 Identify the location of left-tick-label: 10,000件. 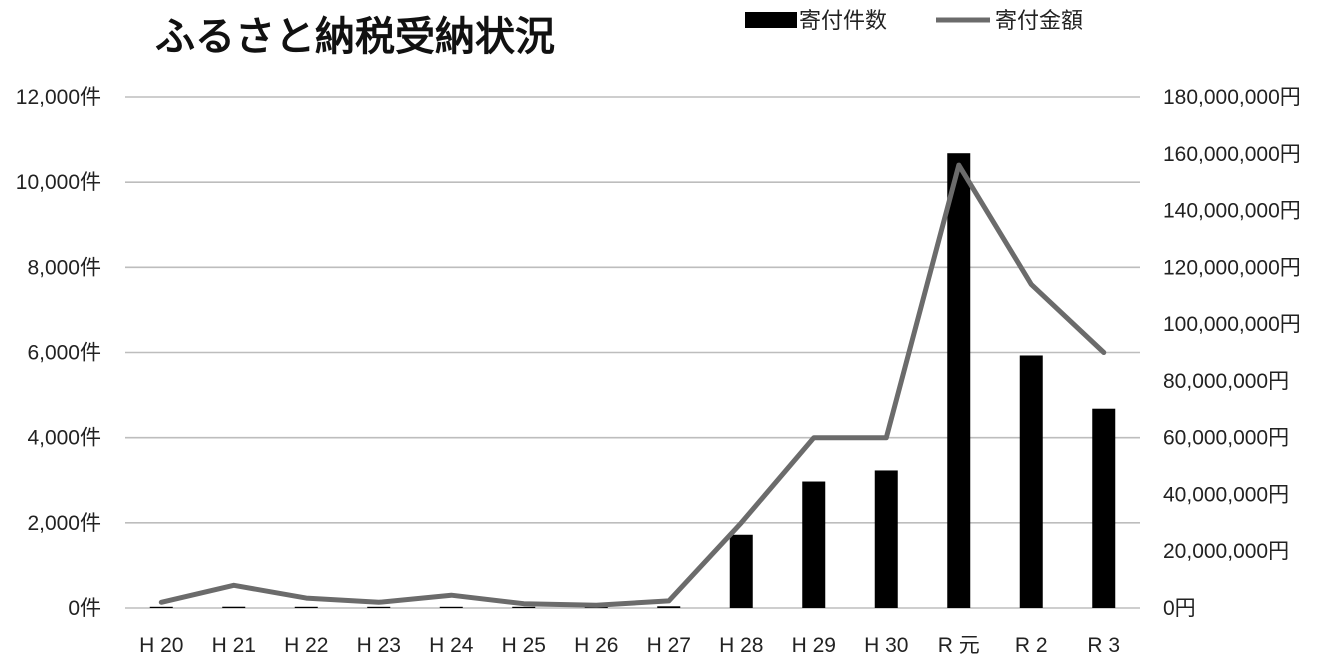
(58, 182).